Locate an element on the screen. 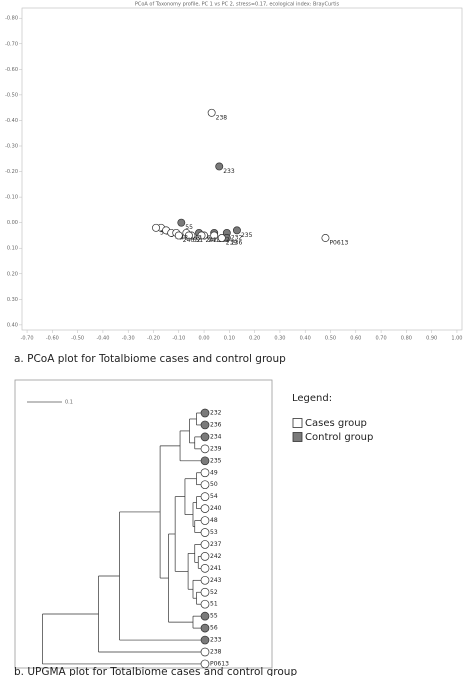  leaf-label: 236 is located at coordinates (216, 424).